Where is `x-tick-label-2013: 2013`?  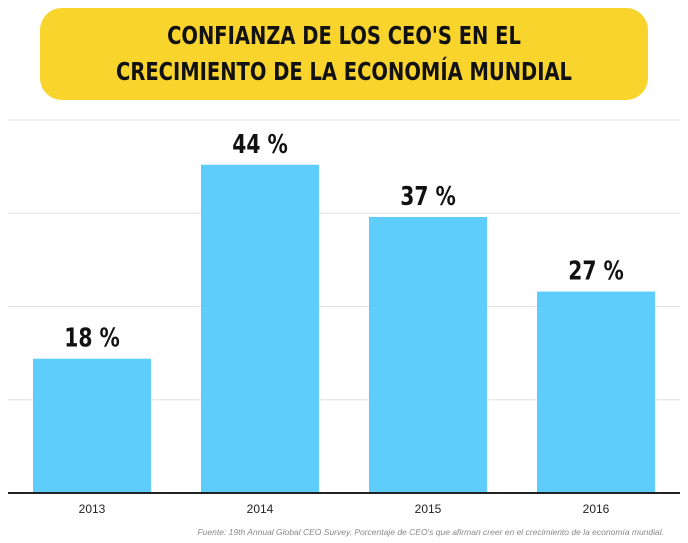
x-tick-label-2013: 2013 is located at coordinates (92, 509).